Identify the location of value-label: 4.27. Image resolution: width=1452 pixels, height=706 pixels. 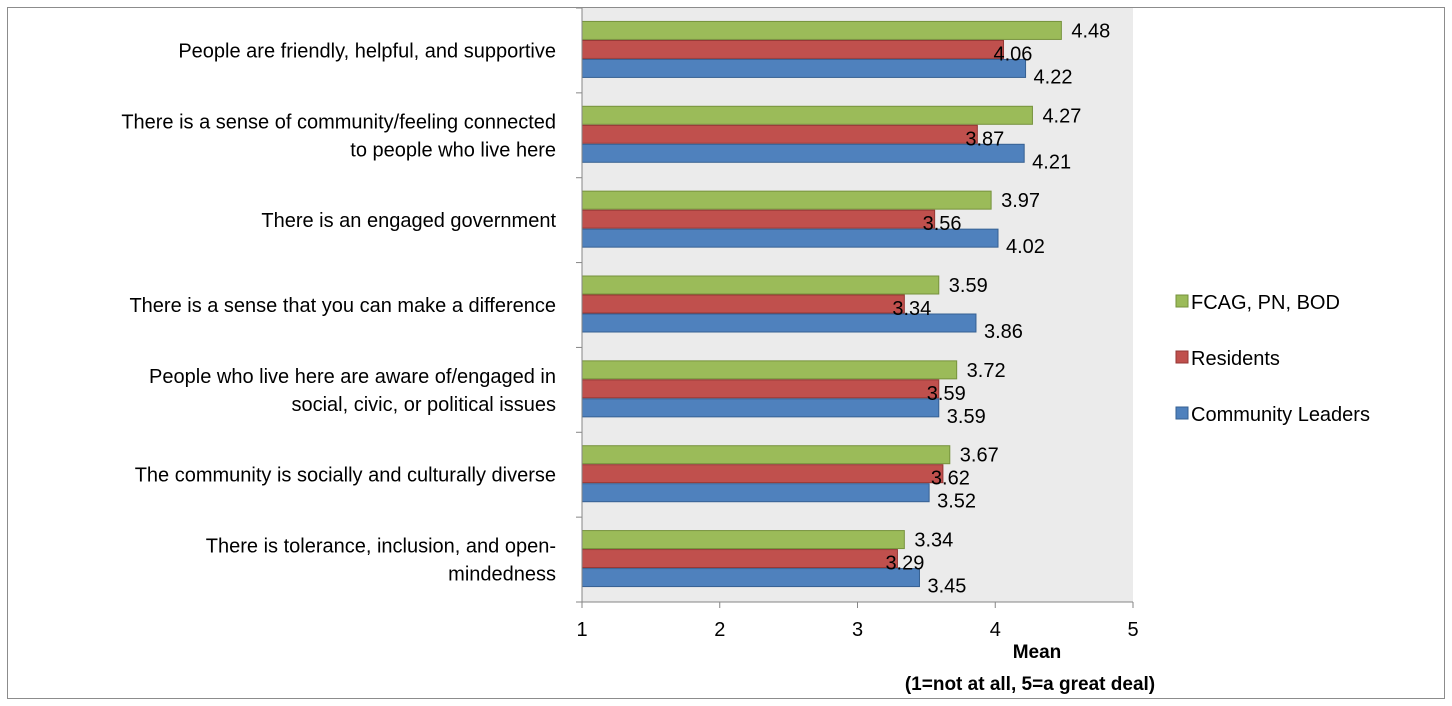
(1061, 116).